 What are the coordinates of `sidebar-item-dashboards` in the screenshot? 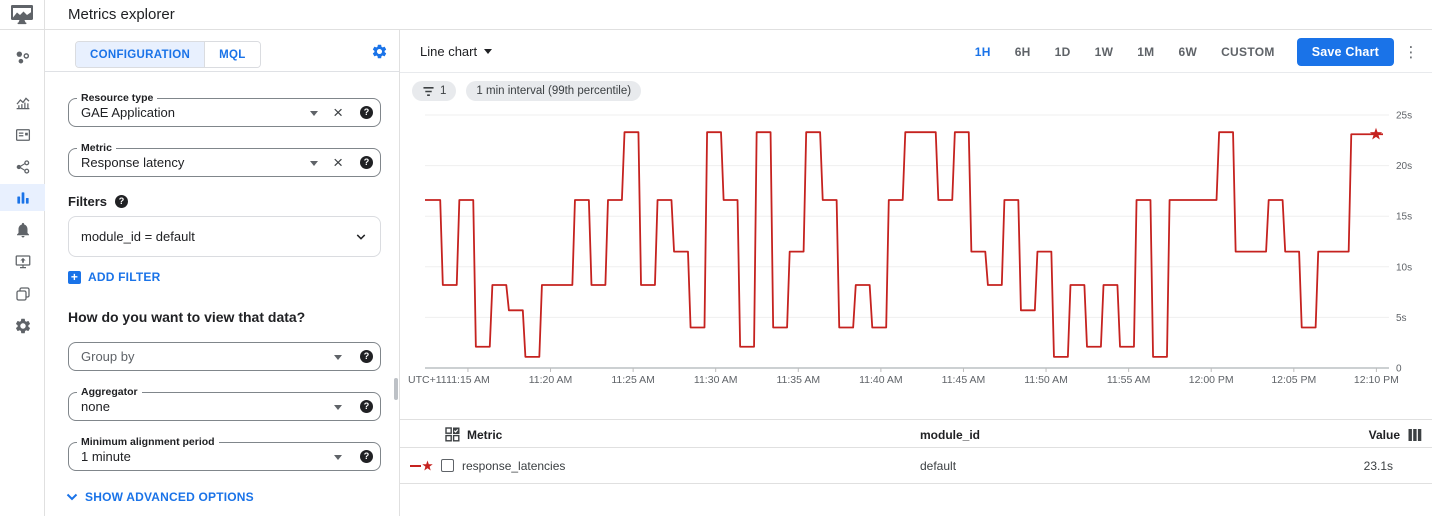 It's located at (22, 102).